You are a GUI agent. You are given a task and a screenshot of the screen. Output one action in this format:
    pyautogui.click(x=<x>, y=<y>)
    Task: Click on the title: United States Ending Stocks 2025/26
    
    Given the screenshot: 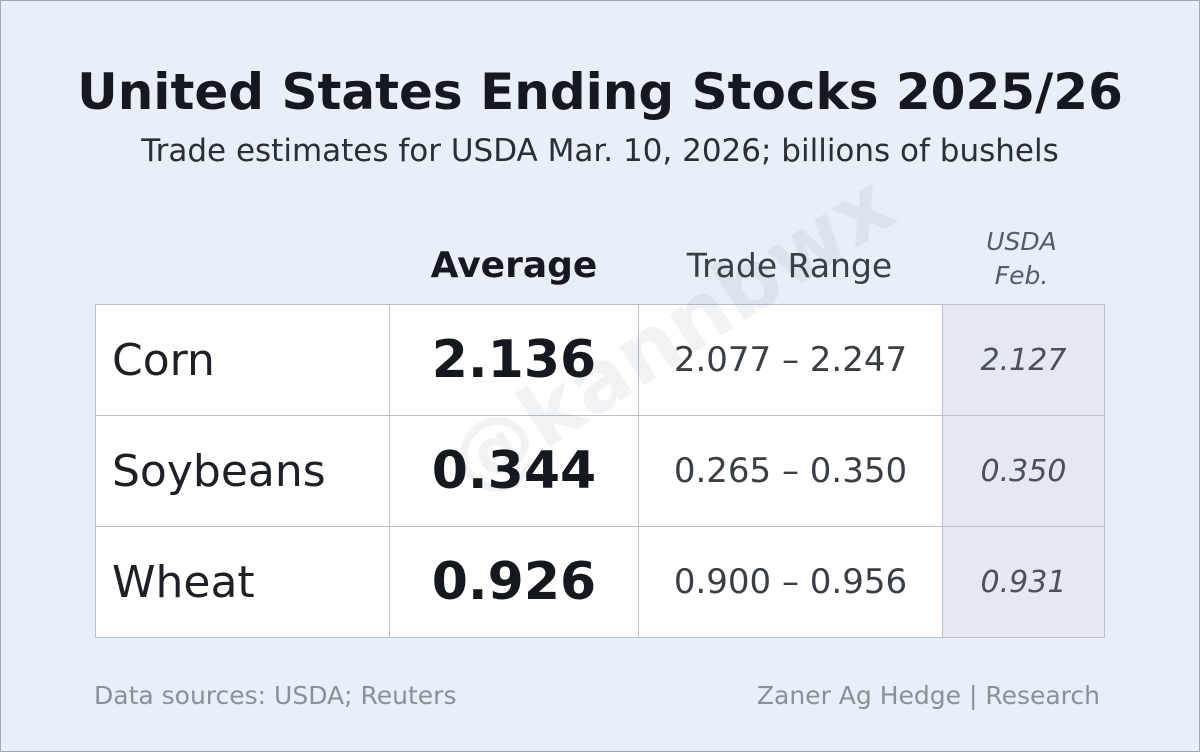 What is the action you would take?
    pyautogui.click(x=600, y=92)
    